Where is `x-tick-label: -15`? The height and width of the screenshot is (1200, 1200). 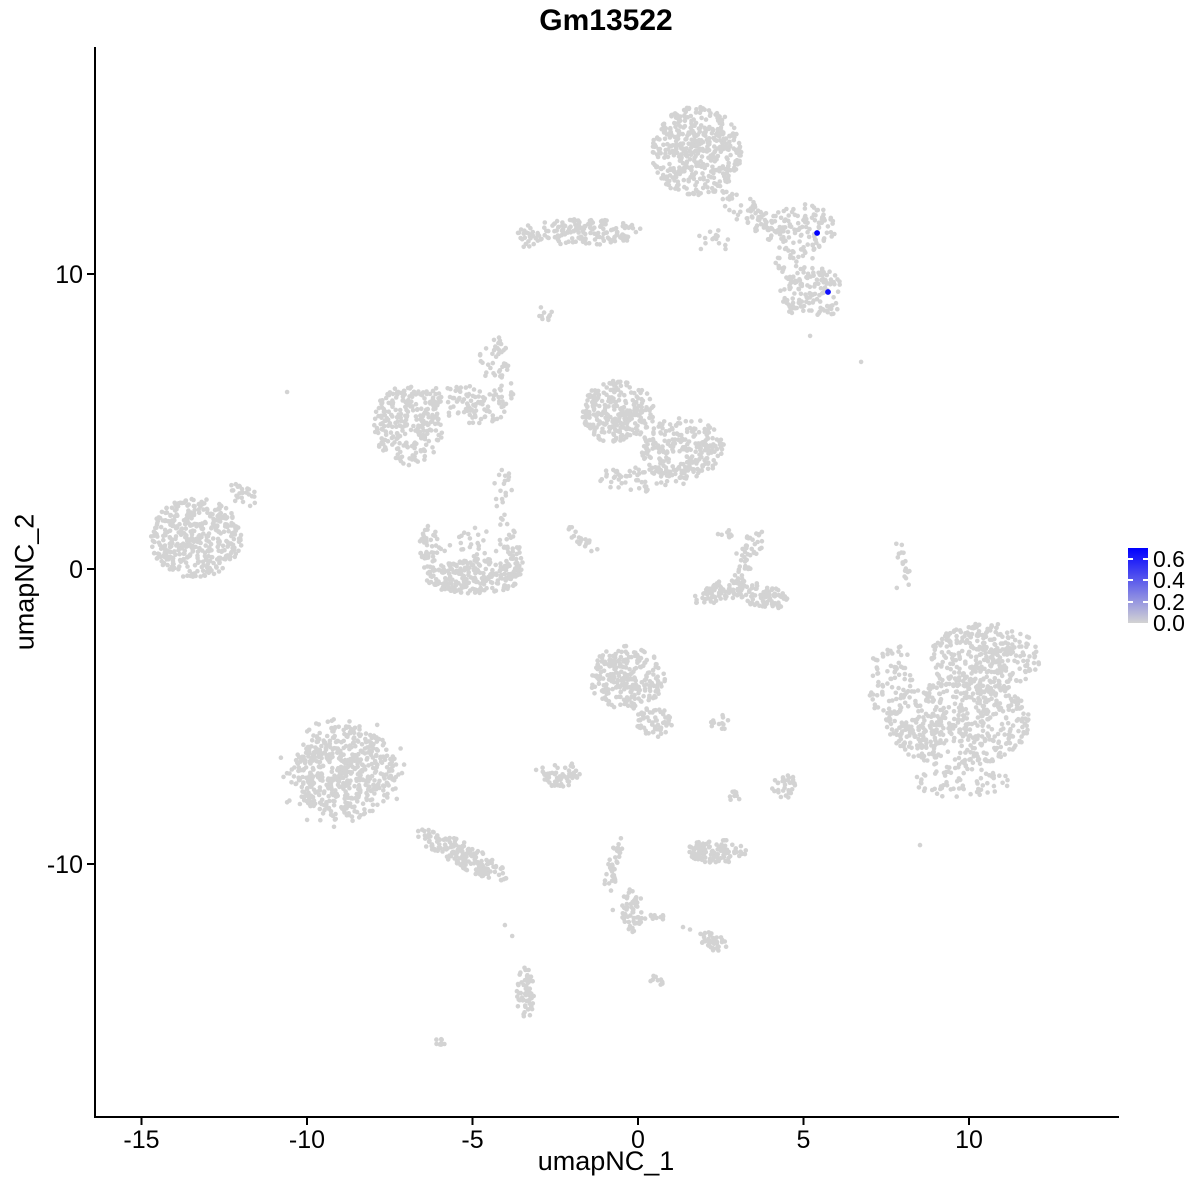
x-tick-label: -15 is located at coordinates (141, 1140).